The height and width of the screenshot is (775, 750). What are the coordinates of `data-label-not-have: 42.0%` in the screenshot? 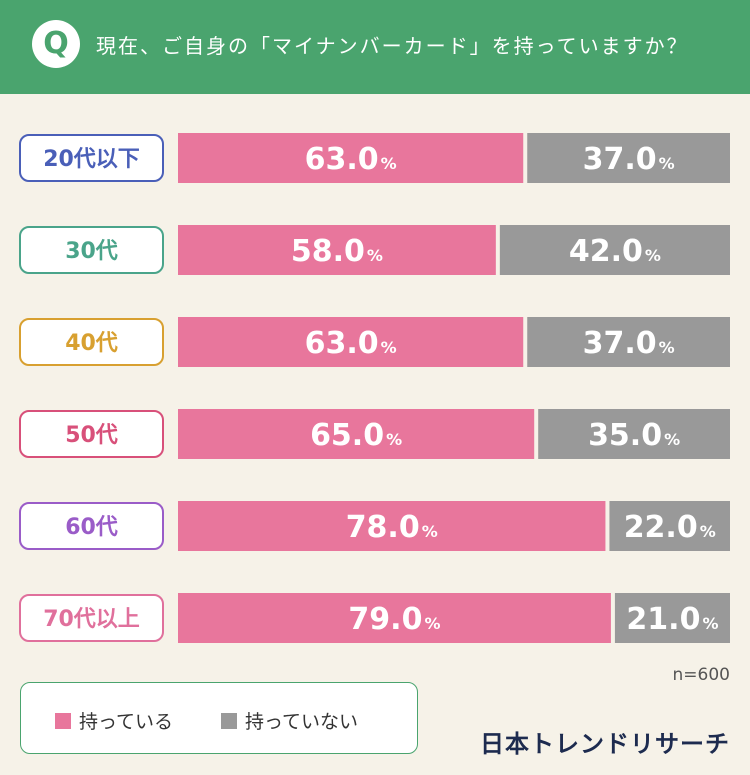 It's located at (615, 251).